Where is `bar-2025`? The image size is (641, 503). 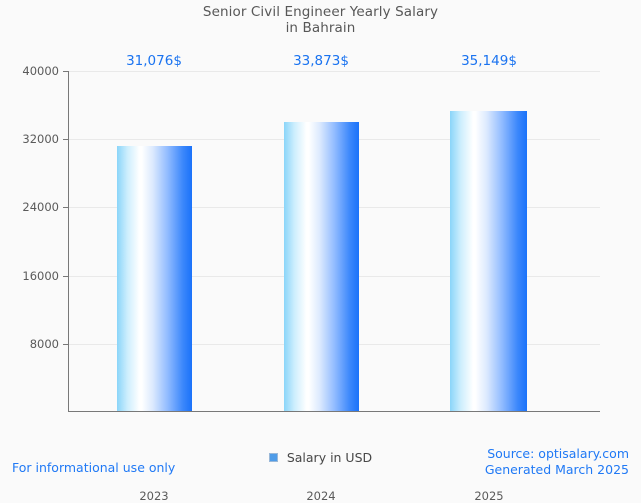
bar-2025 is located at coordinates (488, 261).